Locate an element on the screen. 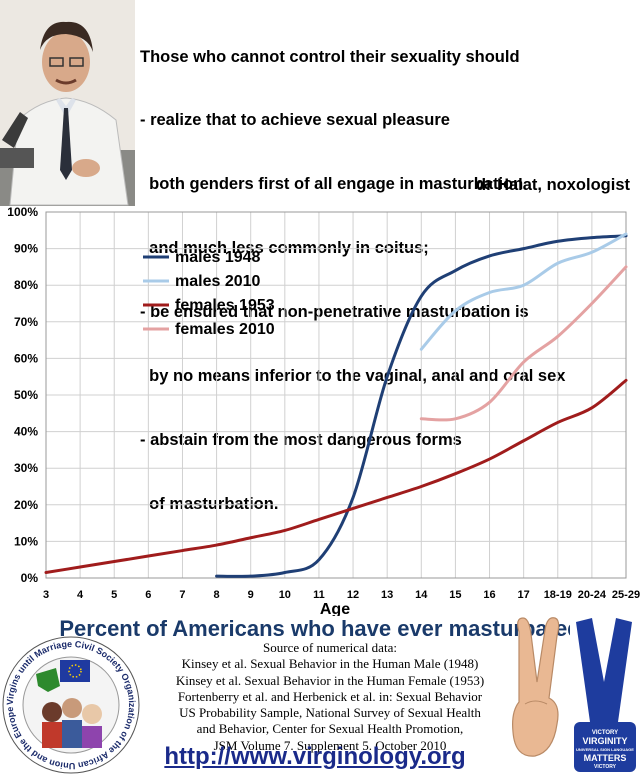  portrait-photo is located at coordinates (67, 103).